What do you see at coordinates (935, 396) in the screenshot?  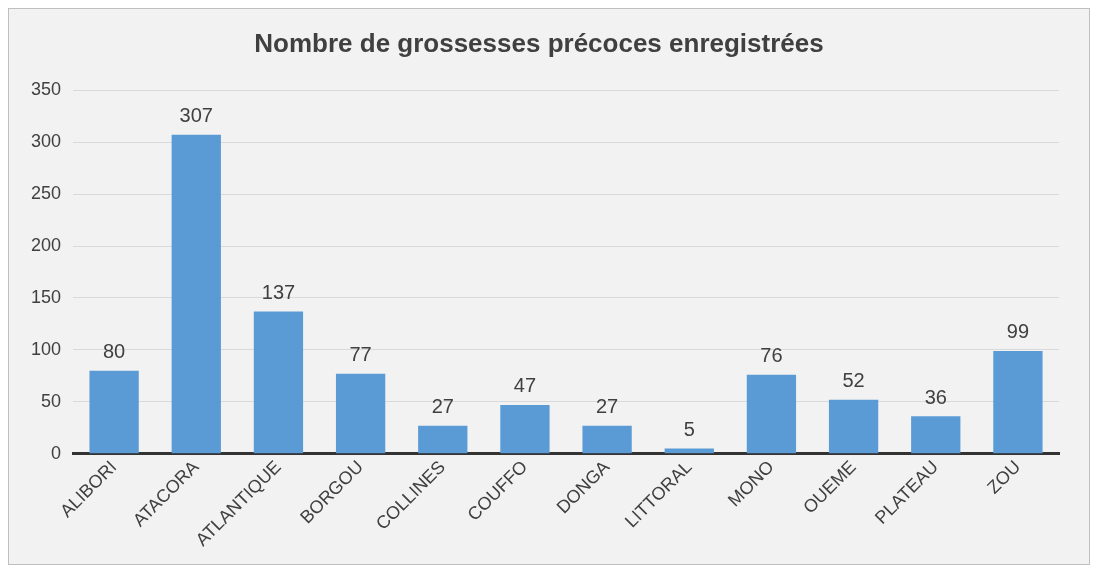 I see `data-label: 36` at bounding box center [935, 396].